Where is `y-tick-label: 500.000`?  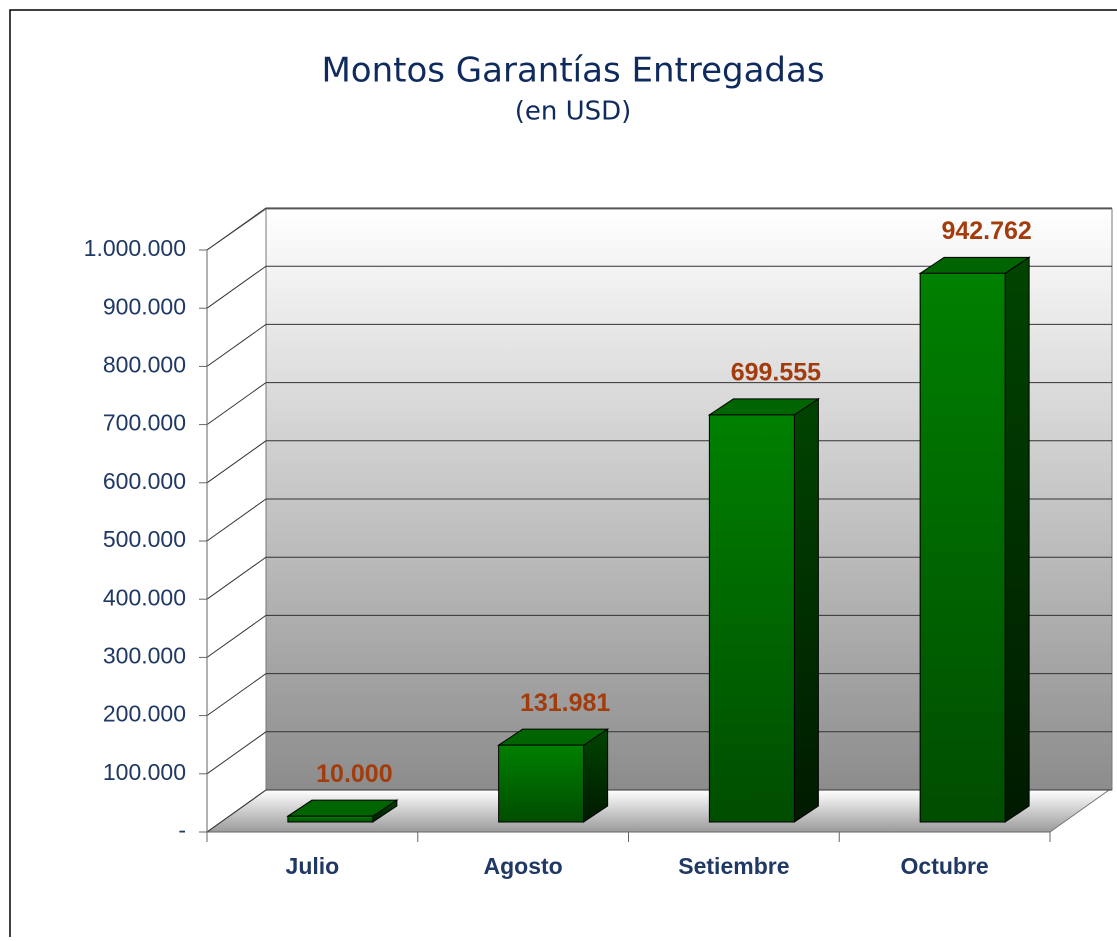 y-tick-label: 500.000 is located at coordinates (144, 539).